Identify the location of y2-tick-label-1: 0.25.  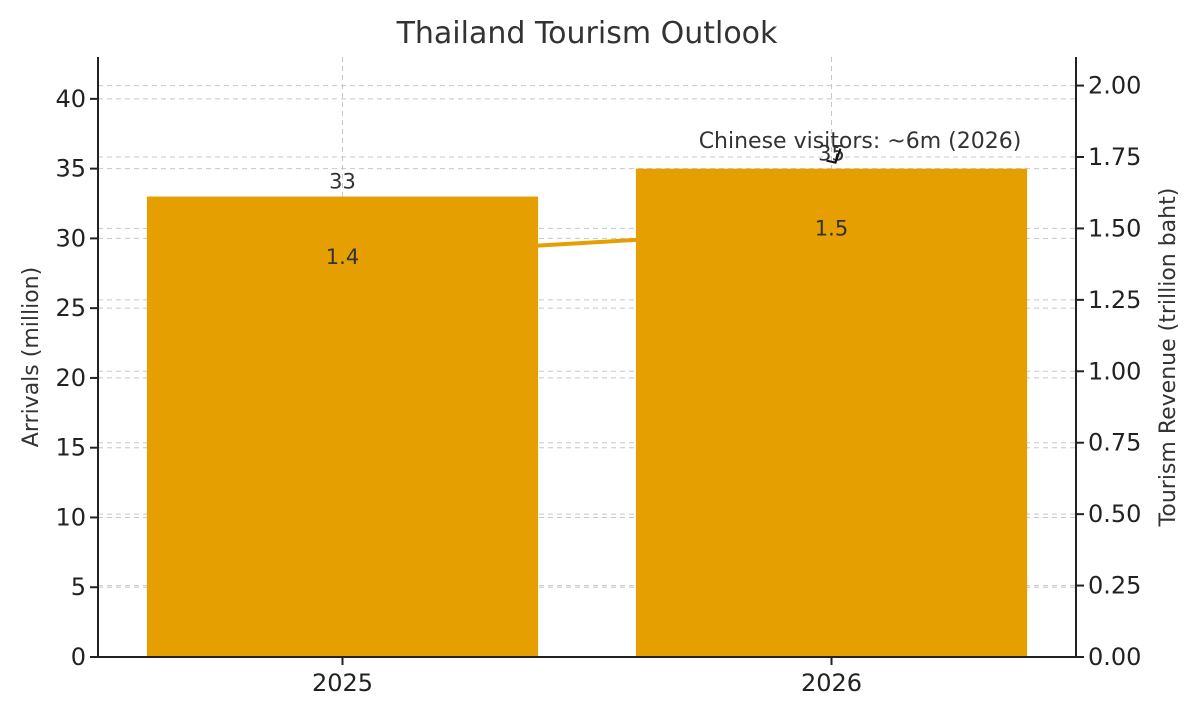
(1114, 586).